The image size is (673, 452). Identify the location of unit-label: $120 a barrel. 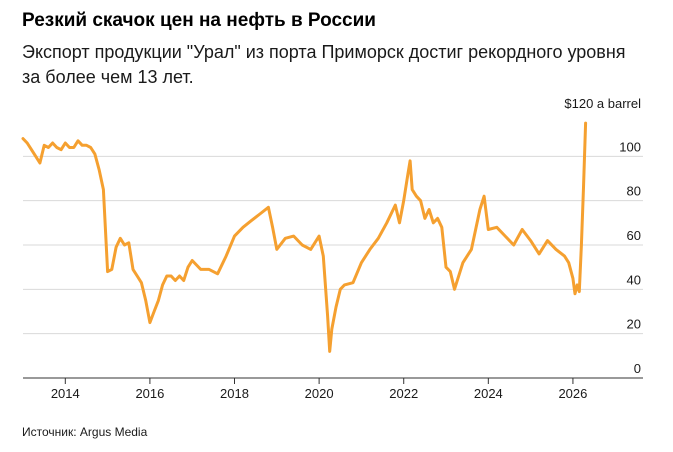
(602, 103).